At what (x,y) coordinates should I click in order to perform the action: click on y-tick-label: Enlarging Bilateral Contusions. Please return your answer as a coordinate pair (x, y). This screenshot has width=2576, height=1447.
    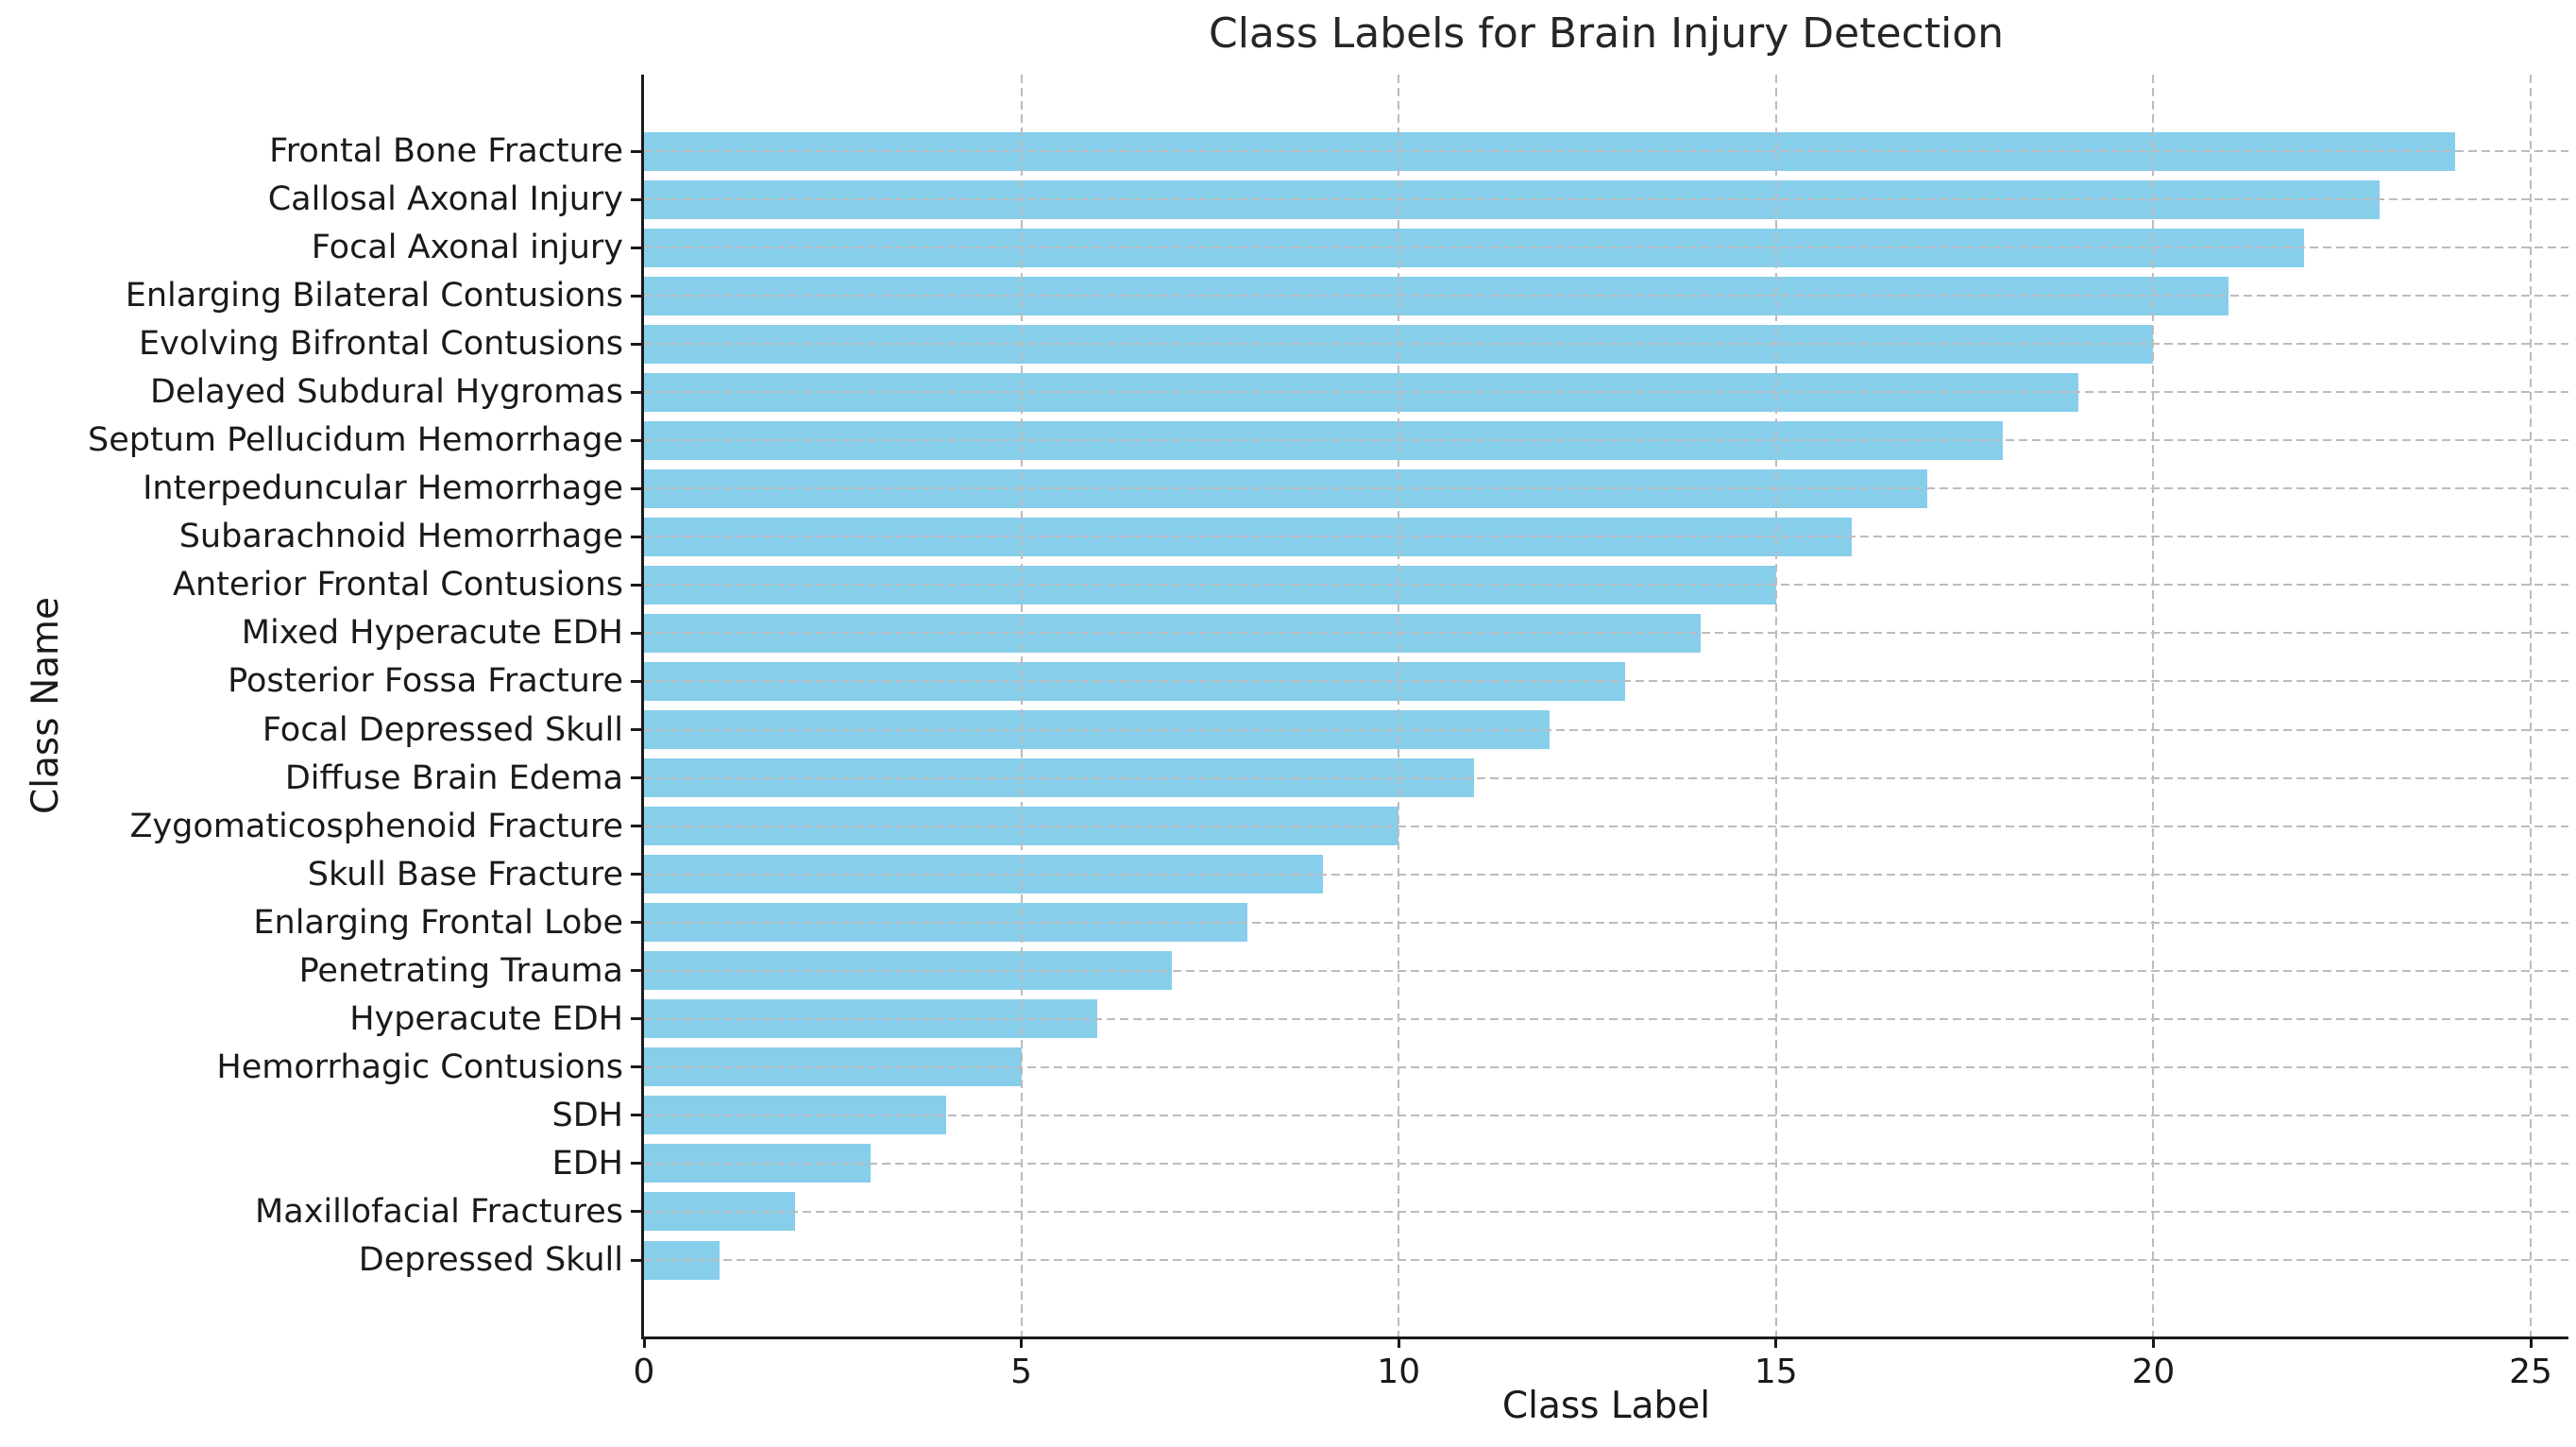
    Looking at the image, I should click on (374, 296).